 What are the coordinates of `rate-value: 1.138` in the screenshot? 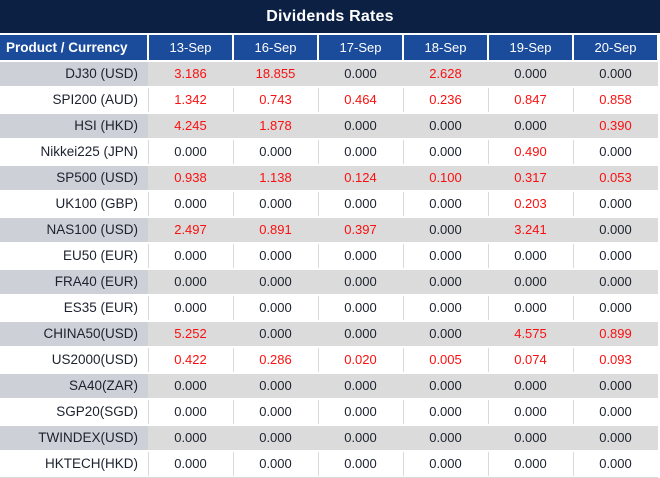 It's located at (275, 178).